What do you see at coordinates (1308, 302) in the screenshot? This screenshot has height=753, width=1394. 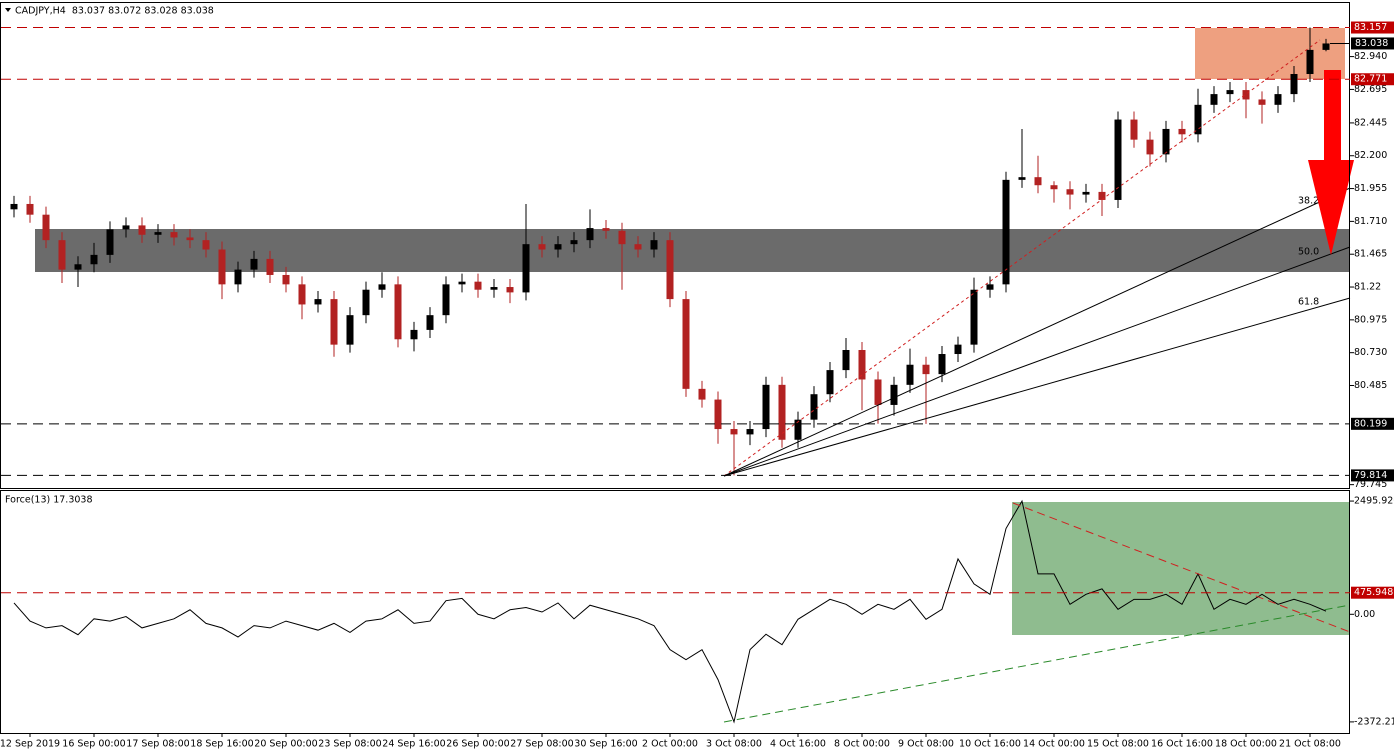 I see `fib-label: 61.8` at bounding box center [1308, 302].